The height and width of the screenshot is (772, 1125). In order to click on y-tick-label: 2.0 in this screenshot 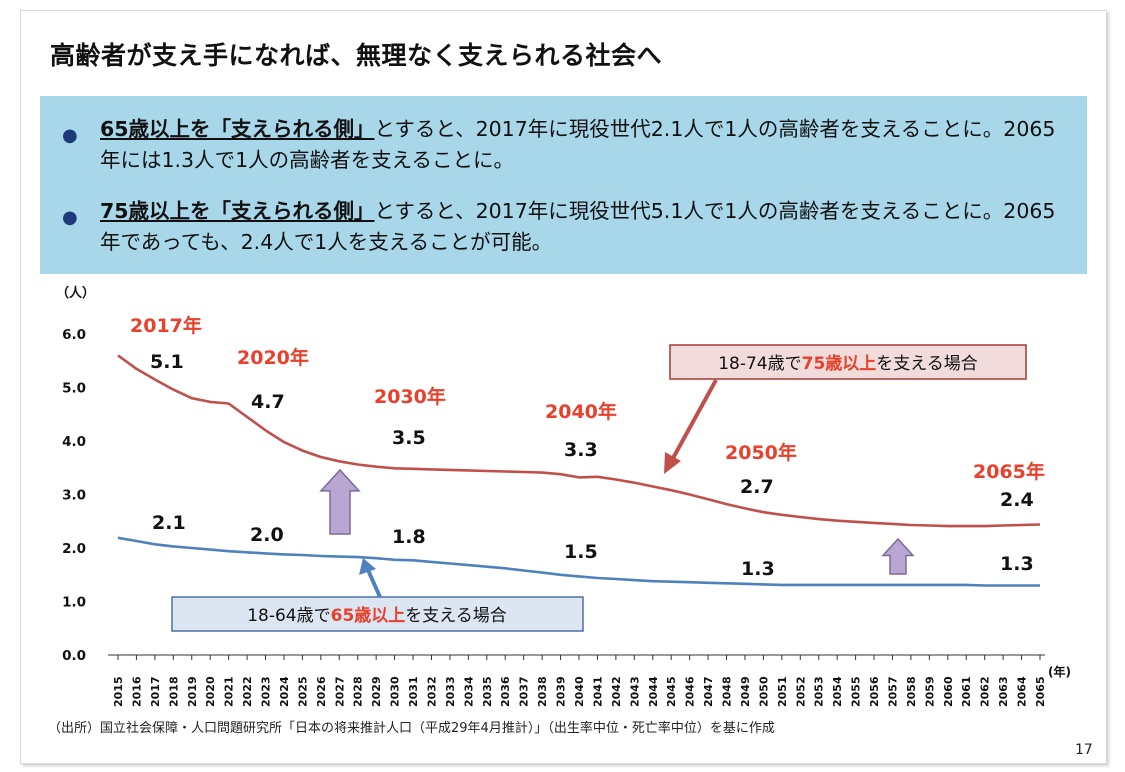, I will do `click(74, 549)`.